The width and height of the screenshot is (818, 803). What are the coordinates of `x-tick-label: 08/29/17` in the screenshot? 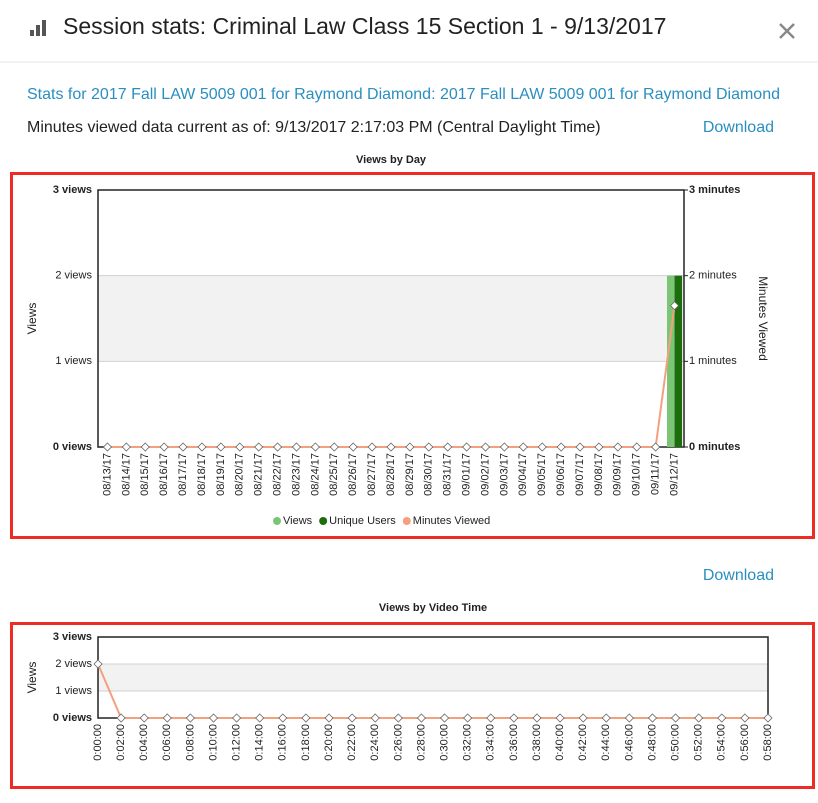 It's located at (410, 474).